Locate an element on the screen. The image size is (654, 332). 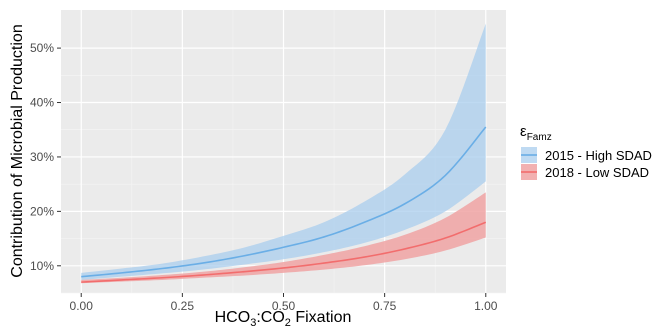
x-axis-title-part-b: :CO is located at coordinates (270, 317).